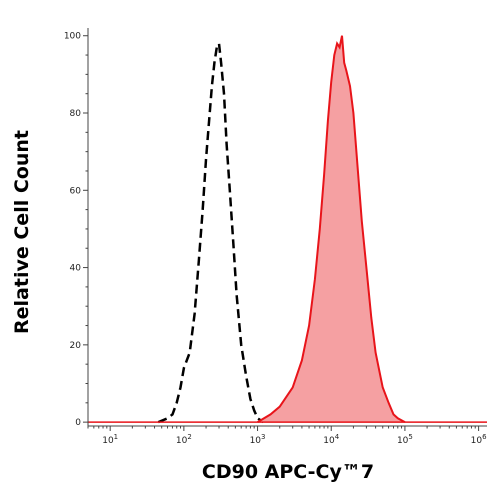 The image size is (500, 501). What do you see at coordinates (405, 439) in the screenshot?
I see `x-tick-label: 10⁵` at bounding box center [405, 439].